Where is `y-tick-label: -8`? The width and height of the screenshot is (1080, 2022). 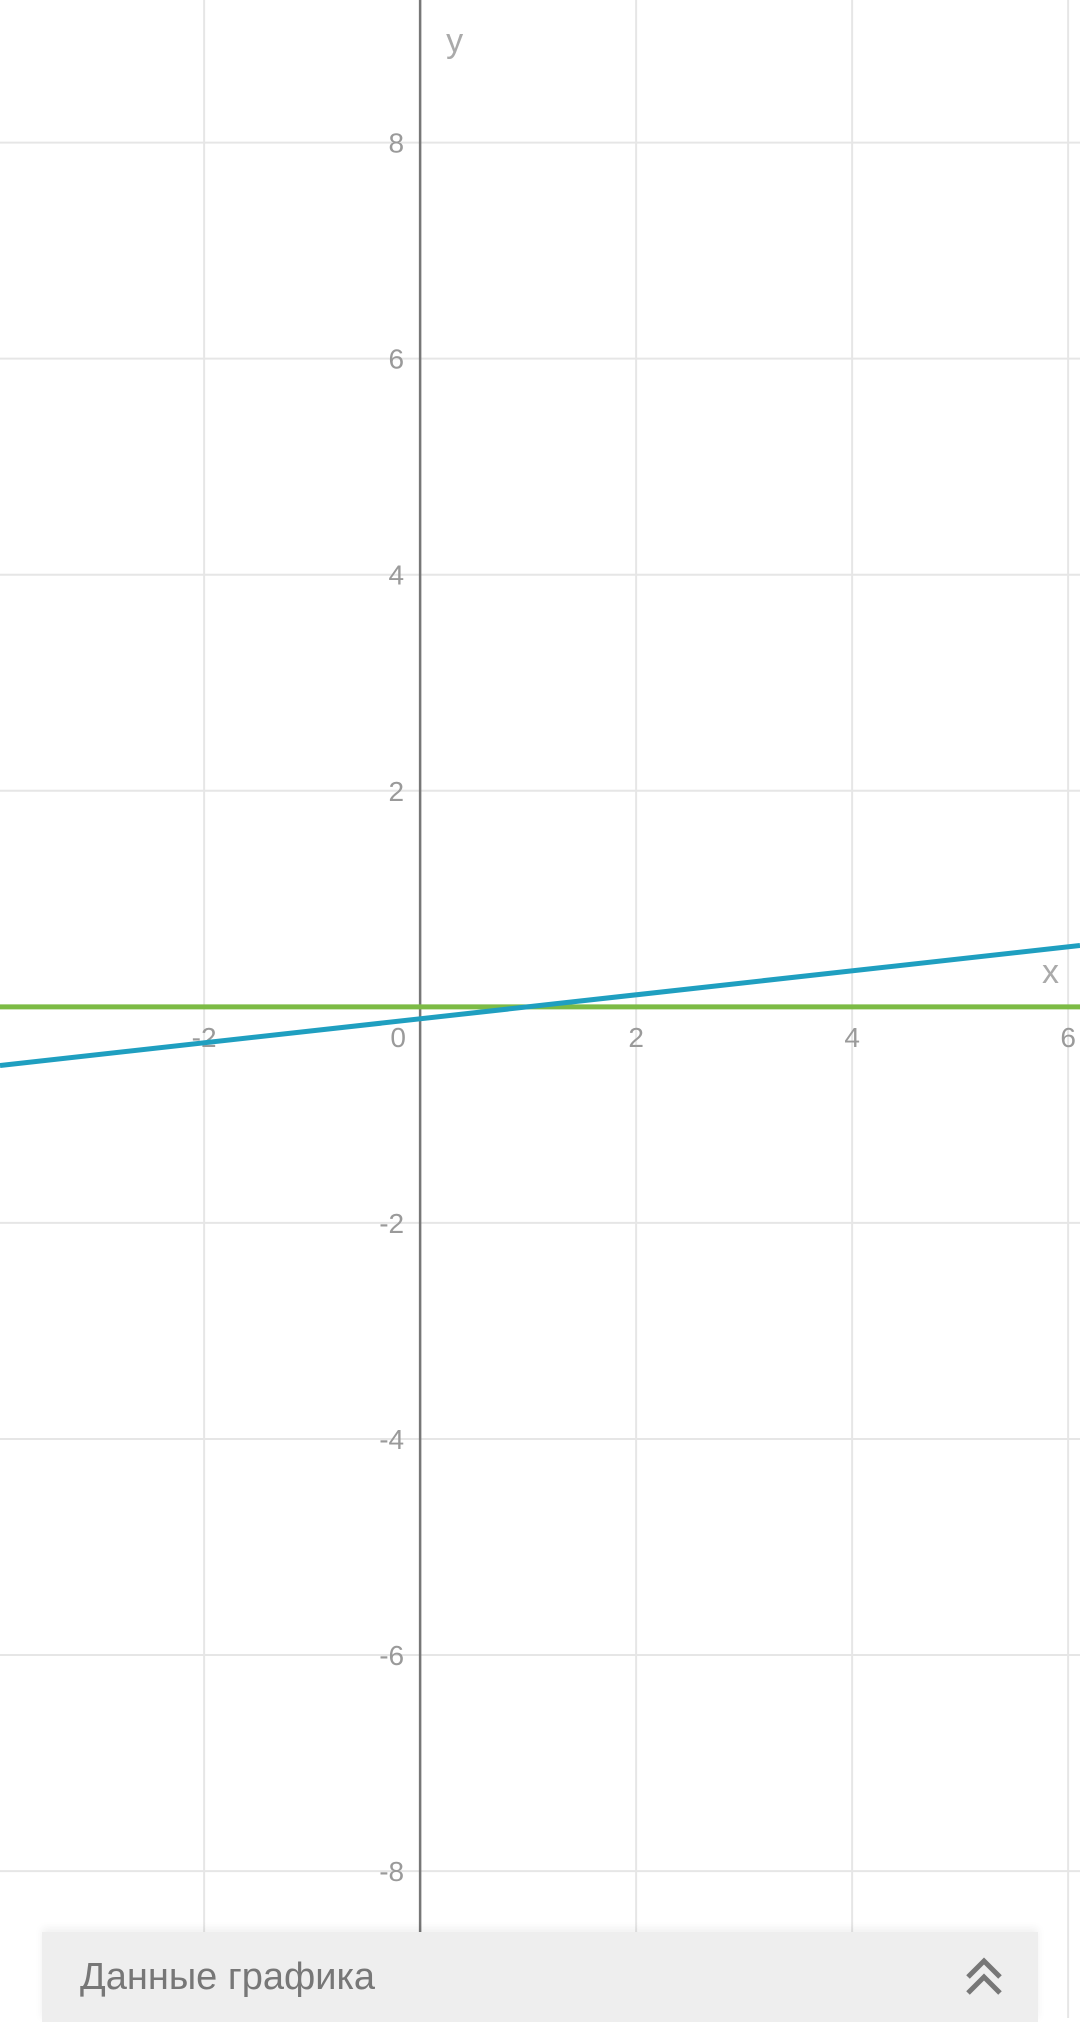
y-tick-label: -8 is located at coordinates (391, 1871).